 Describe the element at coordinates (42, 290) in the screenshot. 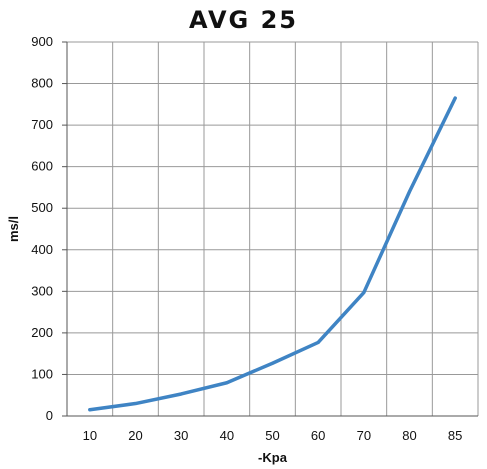

I see `y-tick-label: 300` at that location.